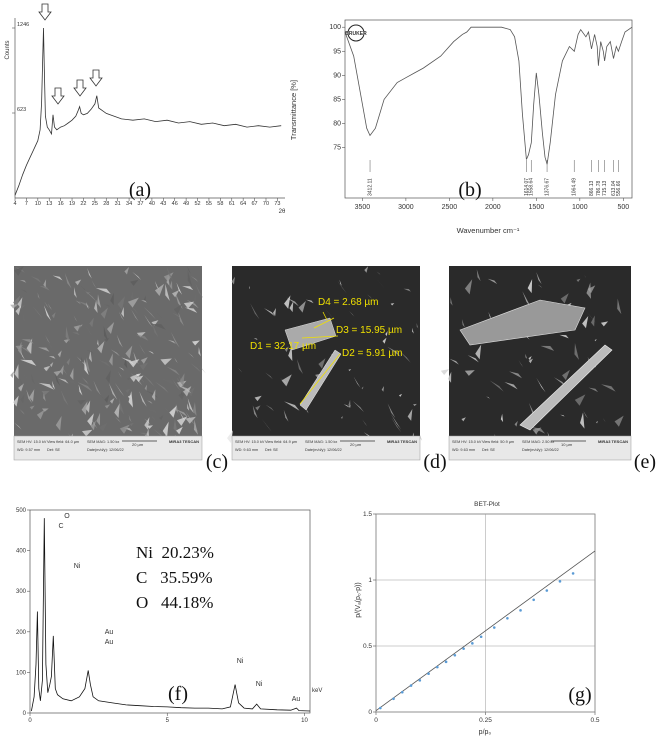 The height and width of the screenshot is (742, 661). What do you see at coordinates (367, 514) in the screenshot?
I see `y-tick-label: 1.5` at bounding box center [367, 514].